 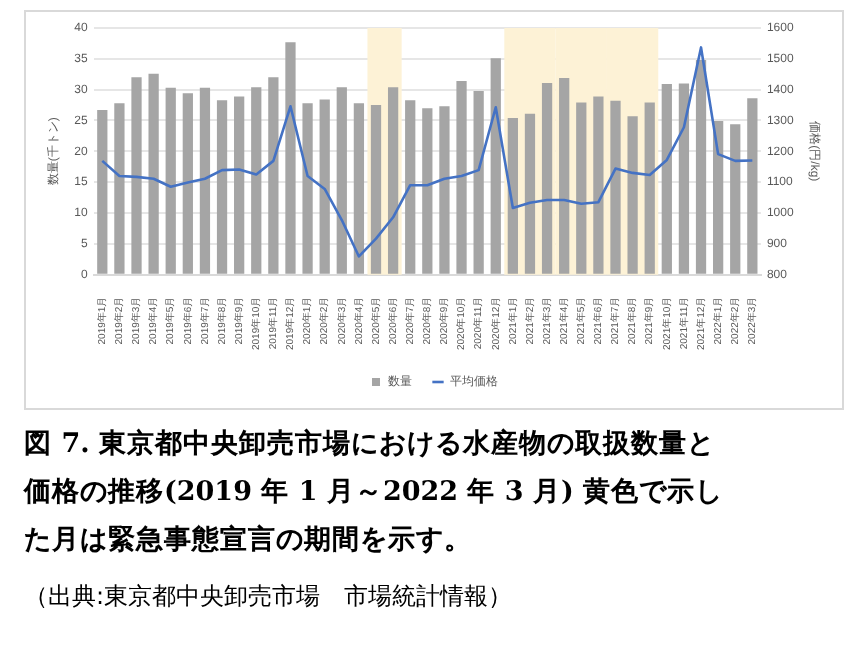 What do you see at coordinates (268, 597) in the screenshot?
I see `text: （出典:東京都中央卸売市場 市場統計情報）` at bounding box center [268, 597].